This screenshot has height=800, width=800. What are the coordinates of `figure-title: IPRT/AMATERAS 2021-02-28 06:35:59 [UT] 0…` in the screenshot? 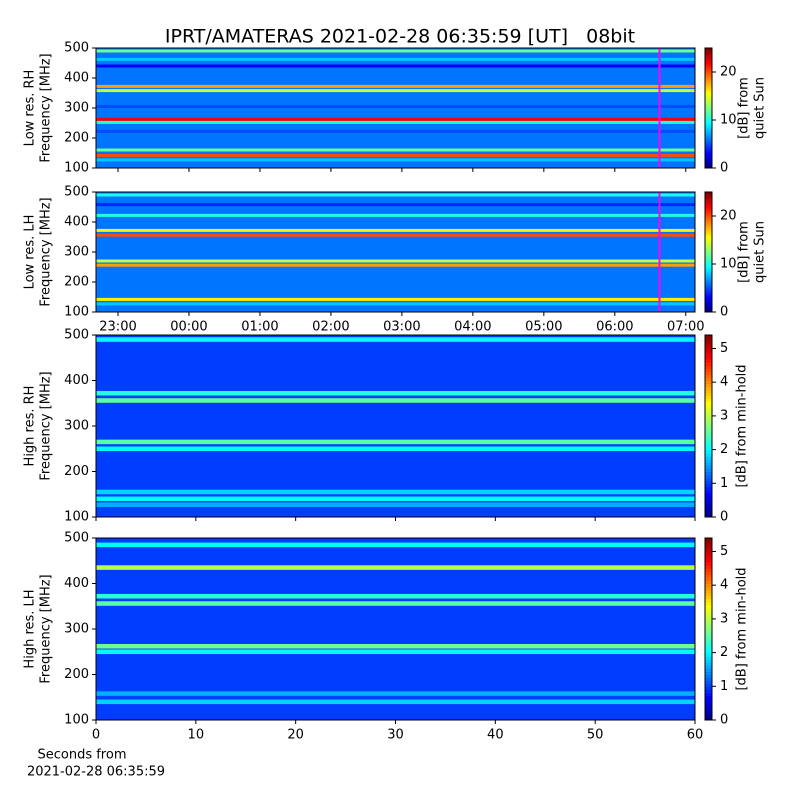 It's located at (400, 37).